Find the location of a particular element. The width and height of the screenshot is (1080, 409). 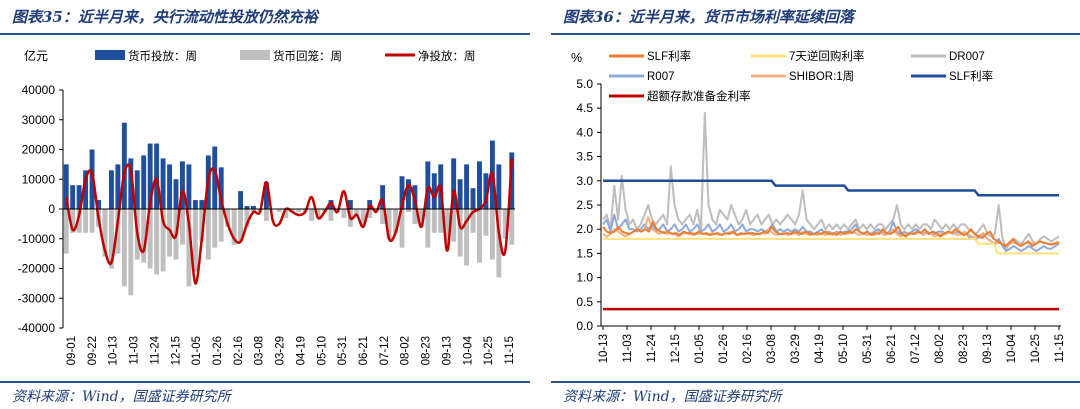

right-y-tick-label: 3.5 is located at coordinates (584, 157).